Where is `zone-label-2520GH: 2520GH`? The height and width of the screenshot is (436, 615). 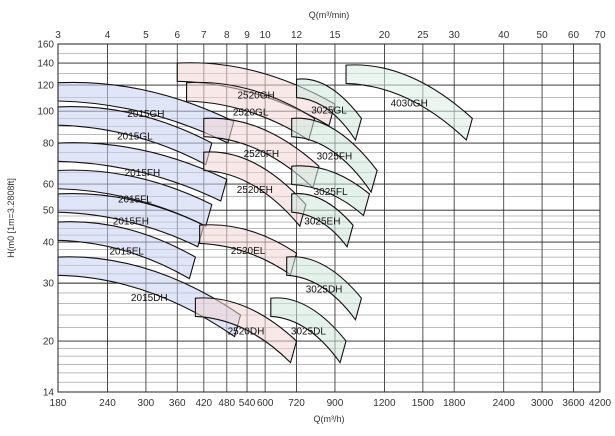 zone-label-2520GH: 2520GH is located at coordinates (255, 95).